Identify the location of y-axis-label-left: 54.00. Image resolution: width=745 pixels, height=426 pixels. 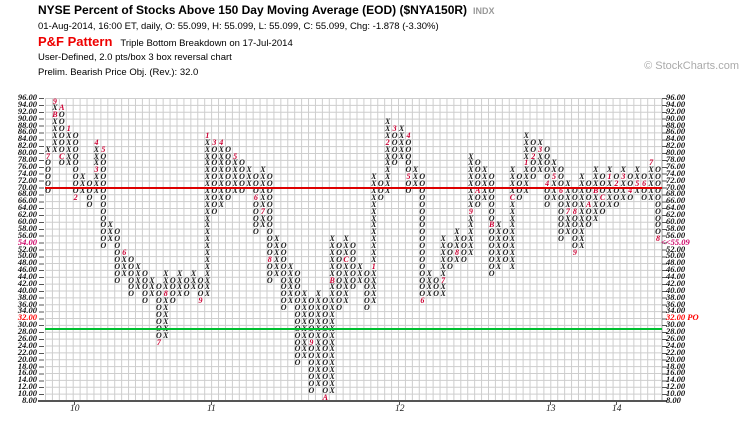
(27, 241).